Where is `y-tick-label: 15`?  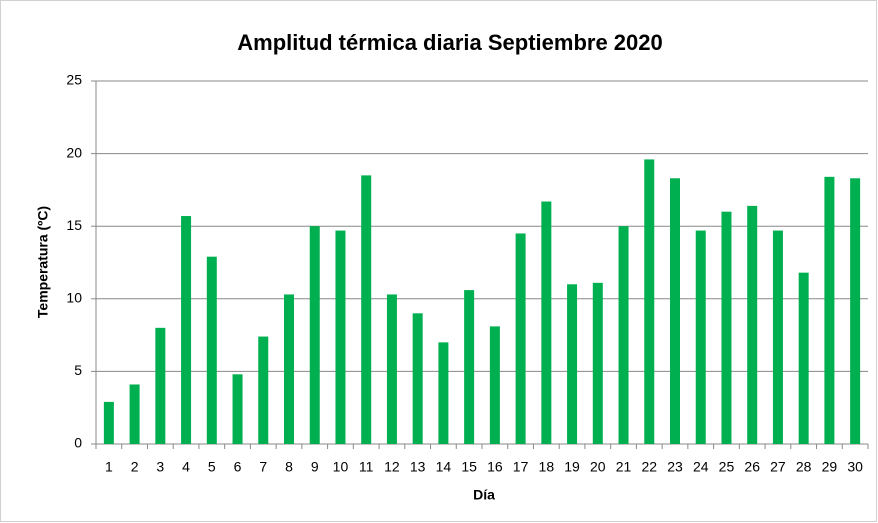
y-tick-label: 15 is located at coordinates (74, 225).